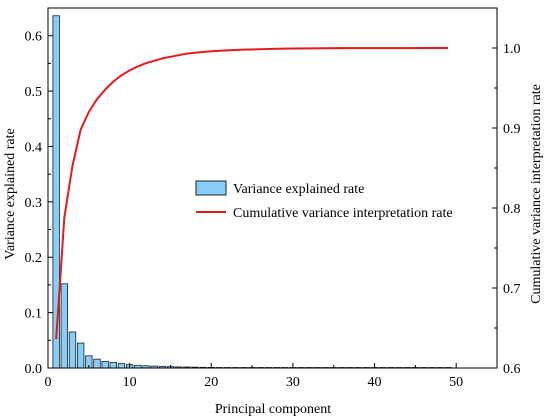 Image resolution: width=550 pixels, height=420 pixels. Describe the element at coordinates (298, 189) in the screenshot. I see `legend-label-bar: Variance explained rate` at that location.